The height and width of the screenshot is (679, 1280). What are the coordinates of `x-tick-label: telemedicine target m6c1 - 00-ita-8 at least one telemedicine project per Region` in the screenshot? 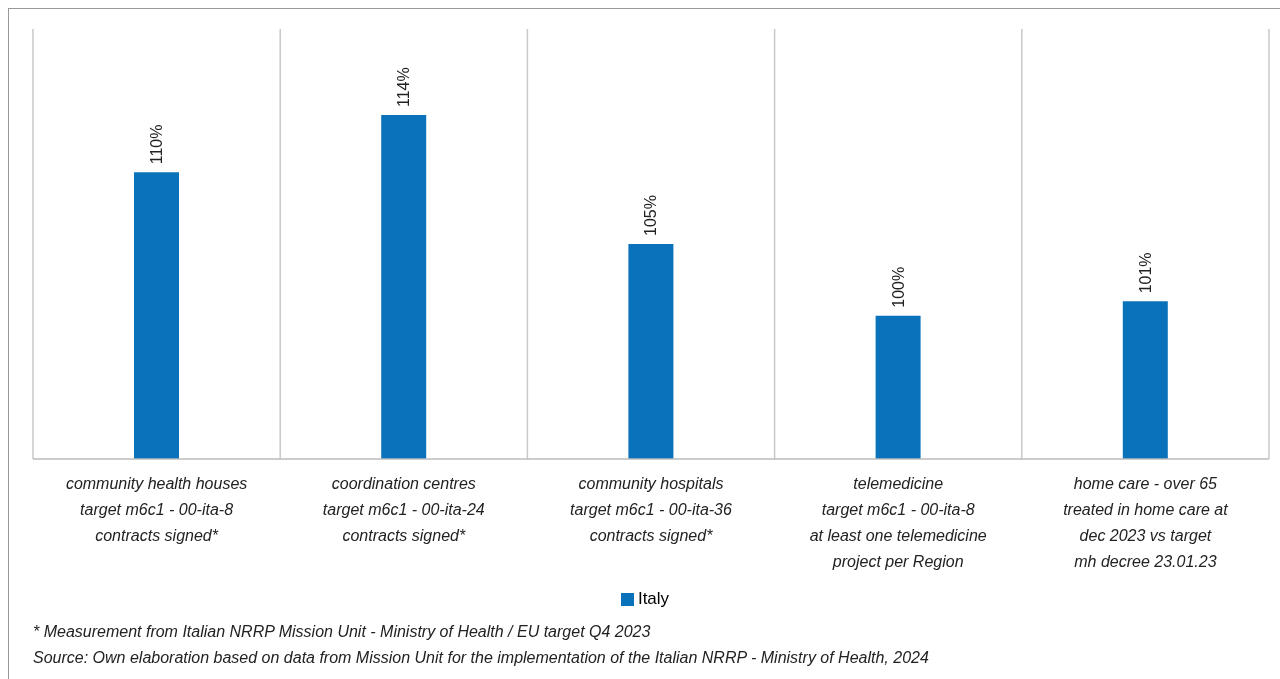 It's located at (898, 522).